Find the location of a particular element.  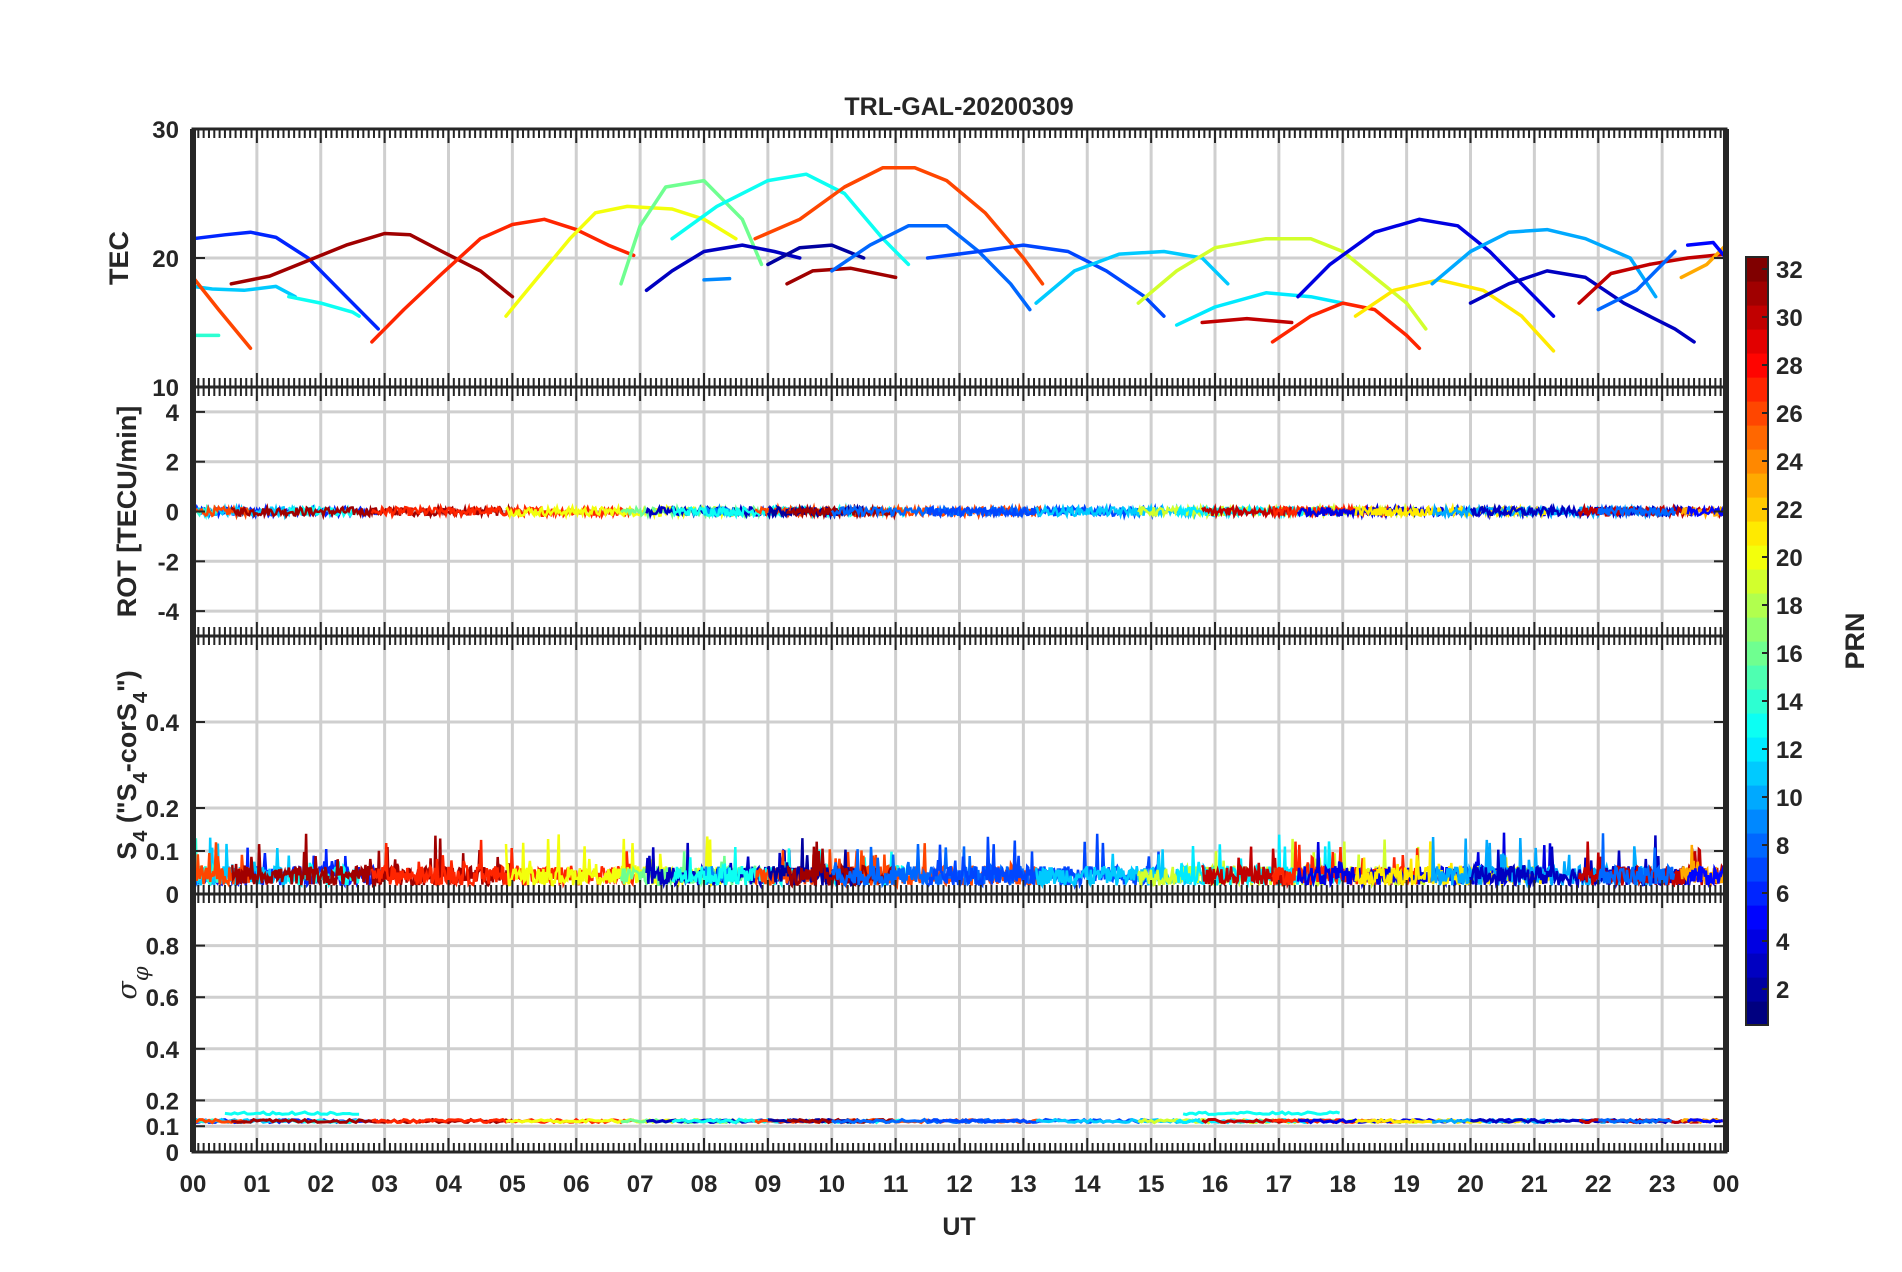

panel-s4-data is located at coordinates (959, 861).